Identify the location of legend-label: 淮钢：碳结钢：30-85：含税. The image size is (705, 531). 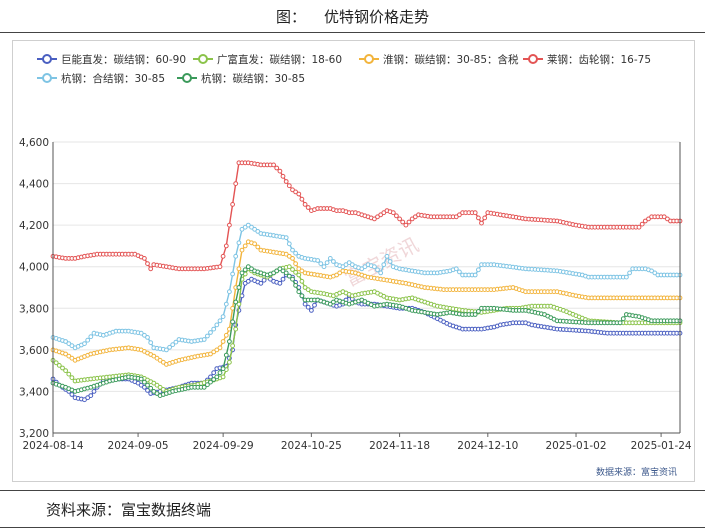
(451, 59).